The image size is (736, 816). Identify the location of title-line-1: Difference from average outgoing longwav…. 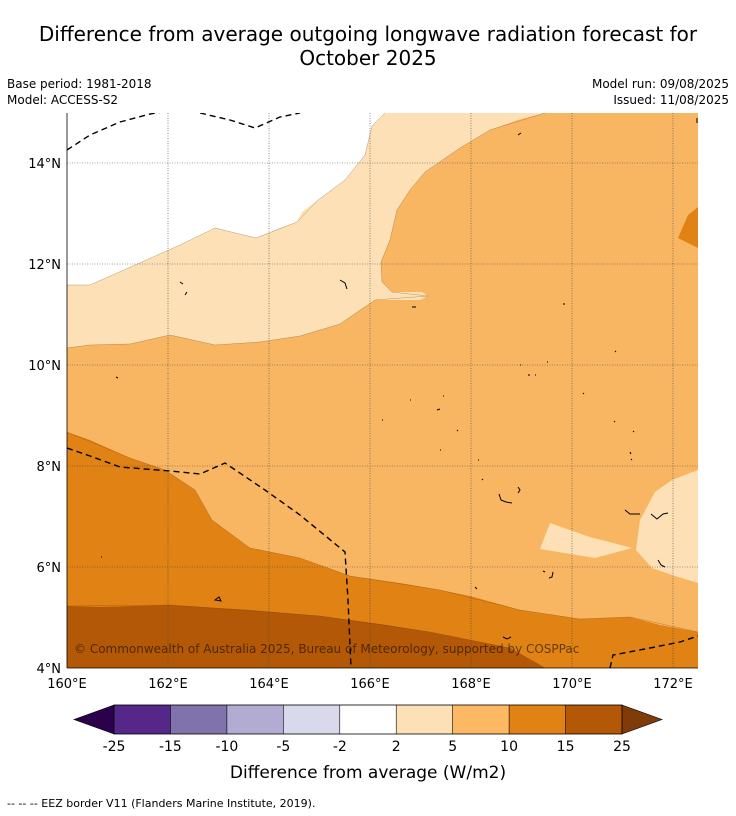
(368, 34).